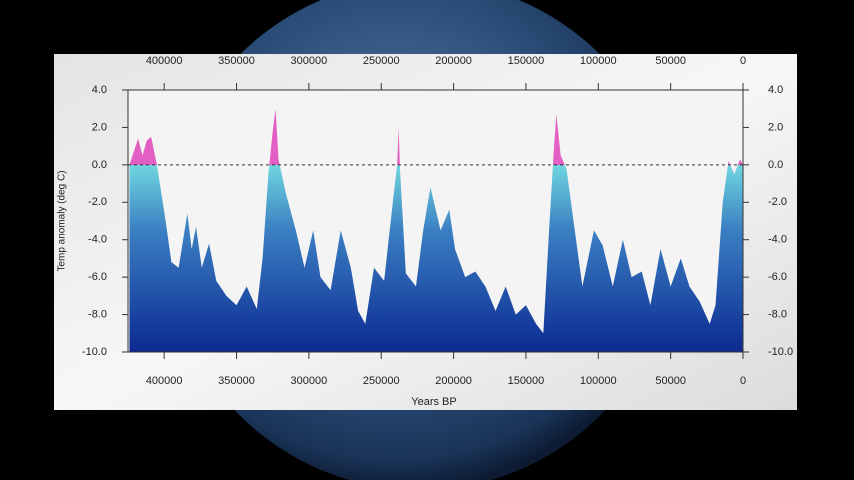 The height and width of the screenshot is (480, 854). Describe the element at coordinates (775, 90) in the screenshot. I see `y-tick-label-right: 4.0` at that location.